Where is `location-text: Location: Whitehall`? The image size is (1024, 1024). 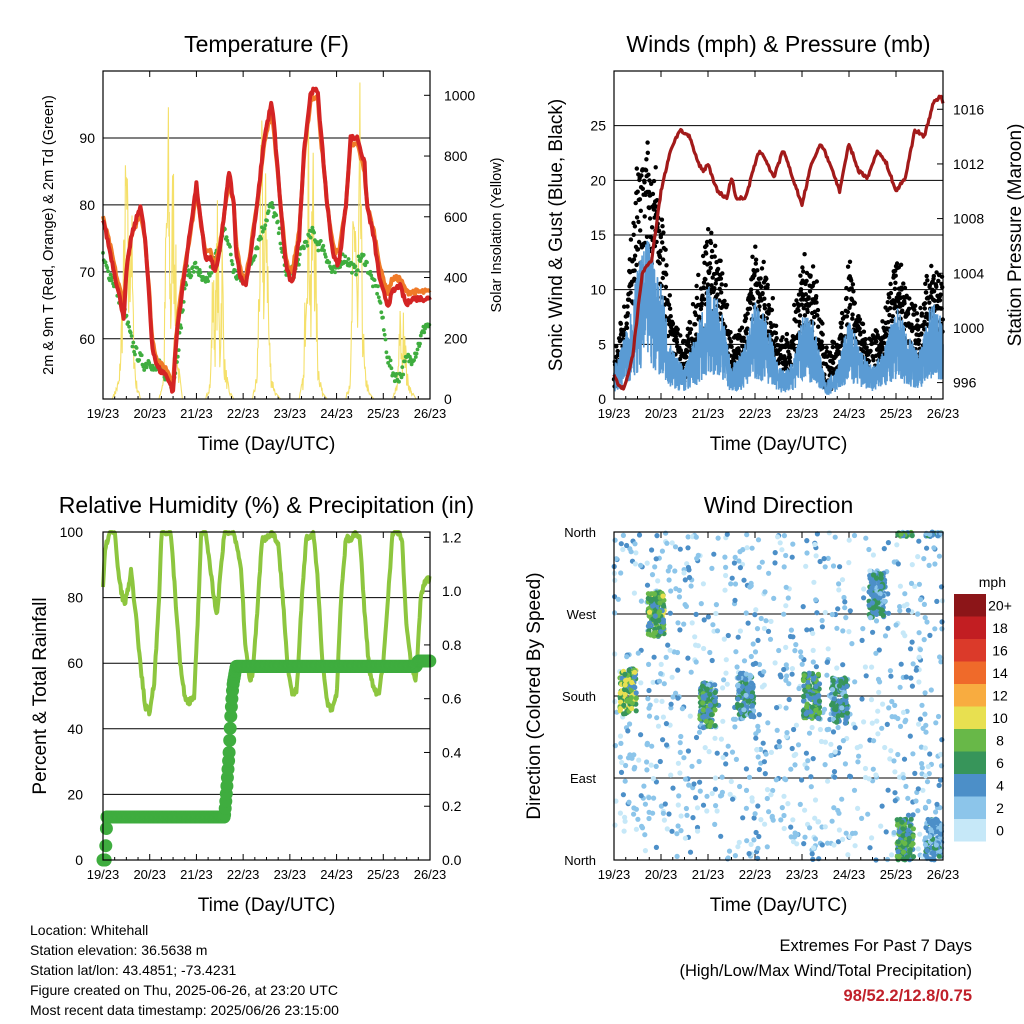 location-text: Location: Whitehall is located at coordinates (89, 930).